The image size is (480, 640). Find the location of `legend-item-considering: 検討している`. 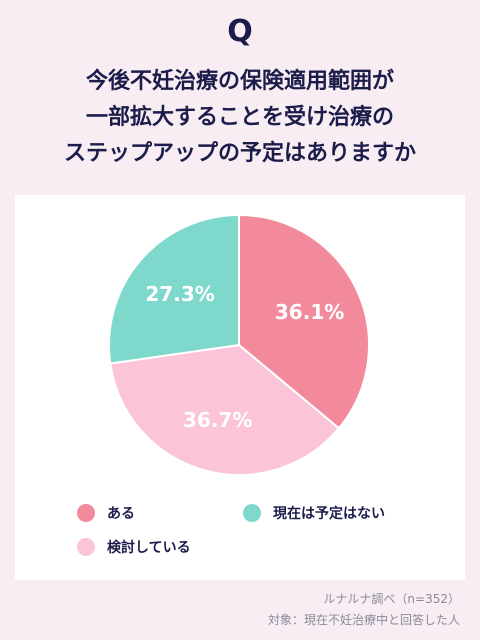

legend-item-considering: 検討している is located at coordinates (134, 547).